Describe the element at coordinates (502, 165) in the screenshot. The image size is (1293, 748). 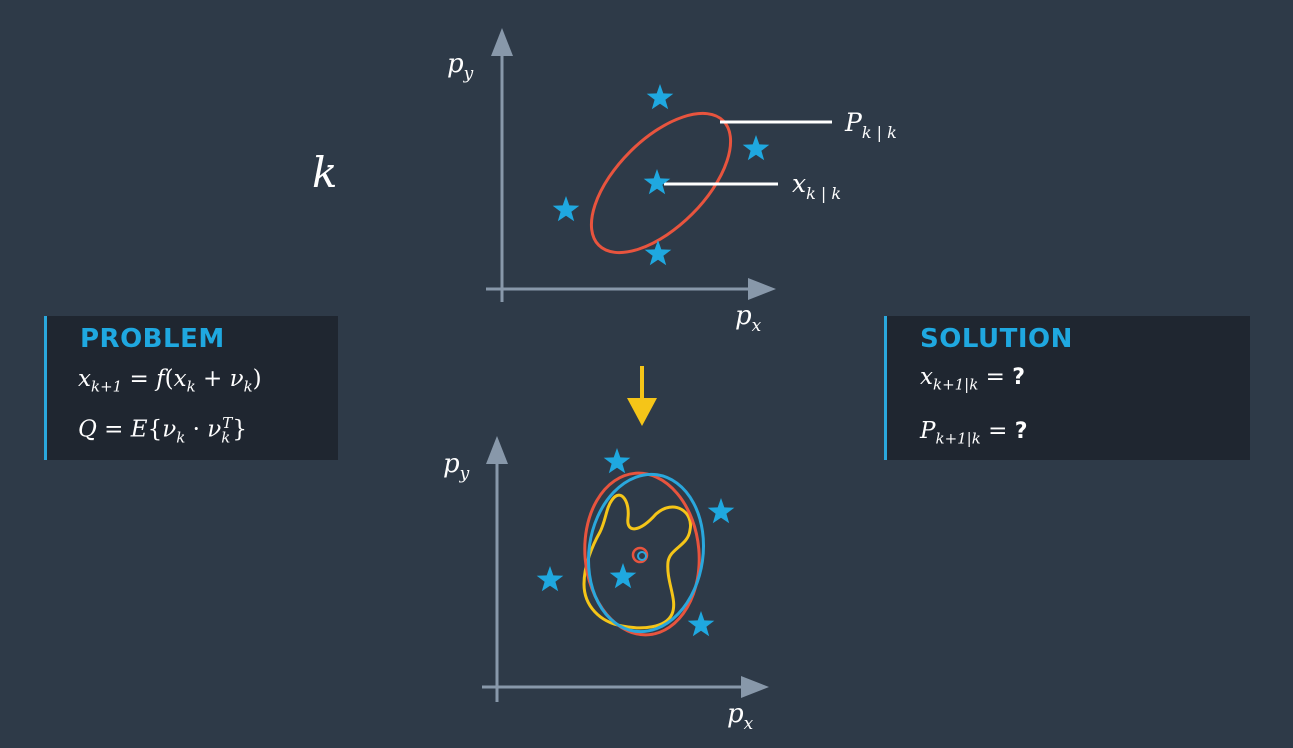
I see `top-y-axis` at that location.